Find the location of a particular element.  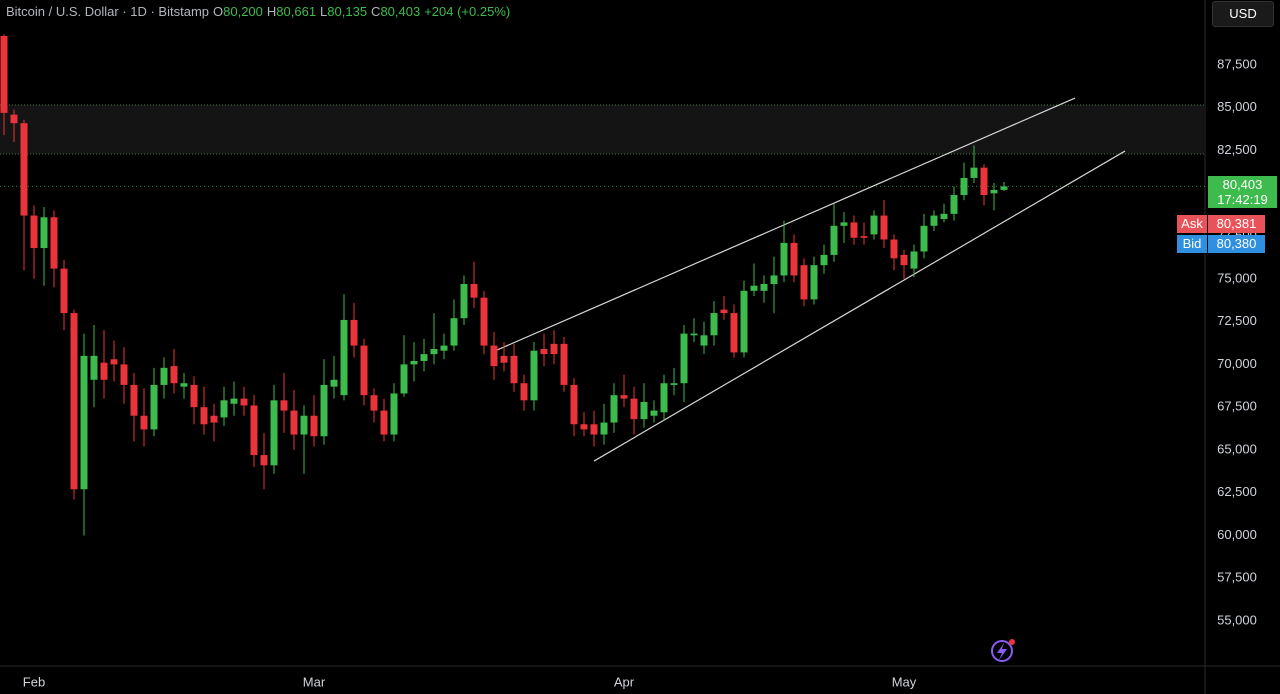

ohlc-key: O is located at coordinates (218, 11).